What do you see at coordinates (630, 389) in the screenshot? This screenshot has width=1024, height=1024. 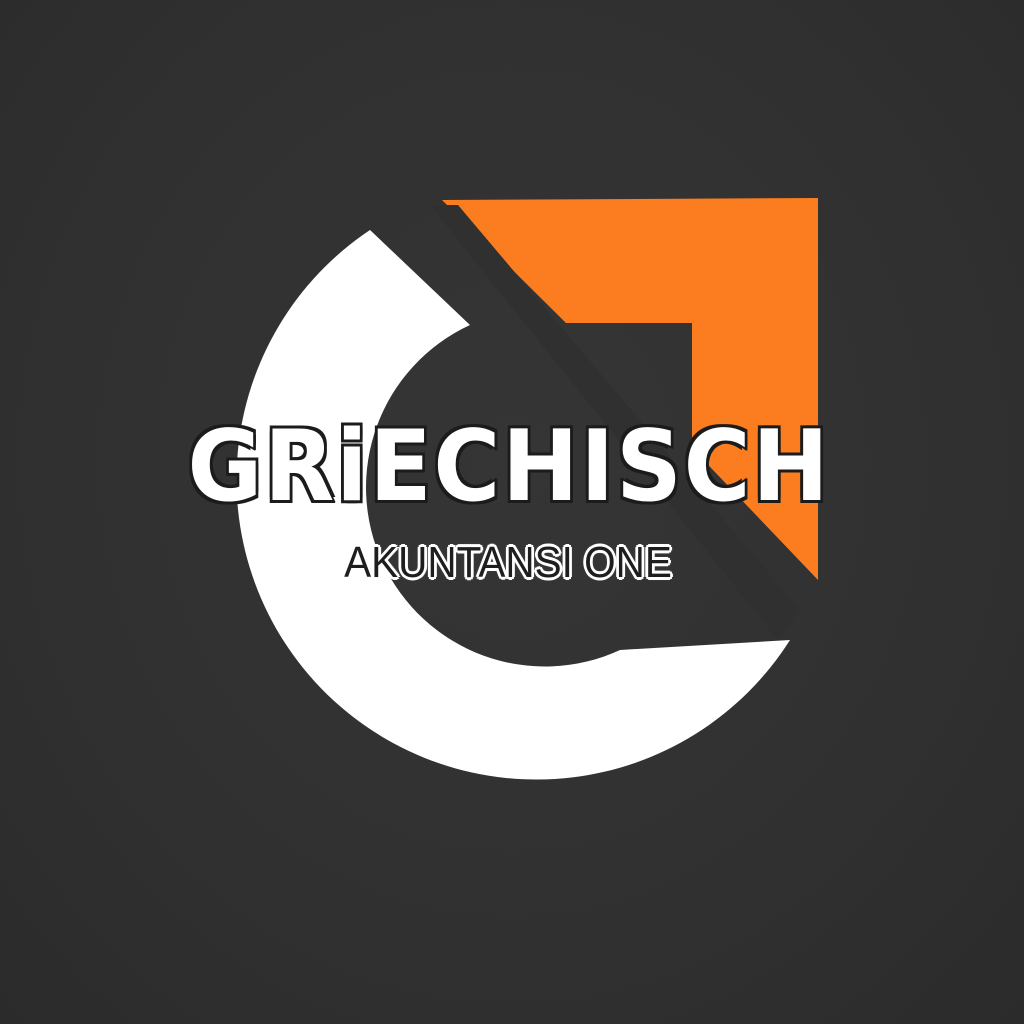 I see `orange-arrow-shape` at bounding box center [630, 389].